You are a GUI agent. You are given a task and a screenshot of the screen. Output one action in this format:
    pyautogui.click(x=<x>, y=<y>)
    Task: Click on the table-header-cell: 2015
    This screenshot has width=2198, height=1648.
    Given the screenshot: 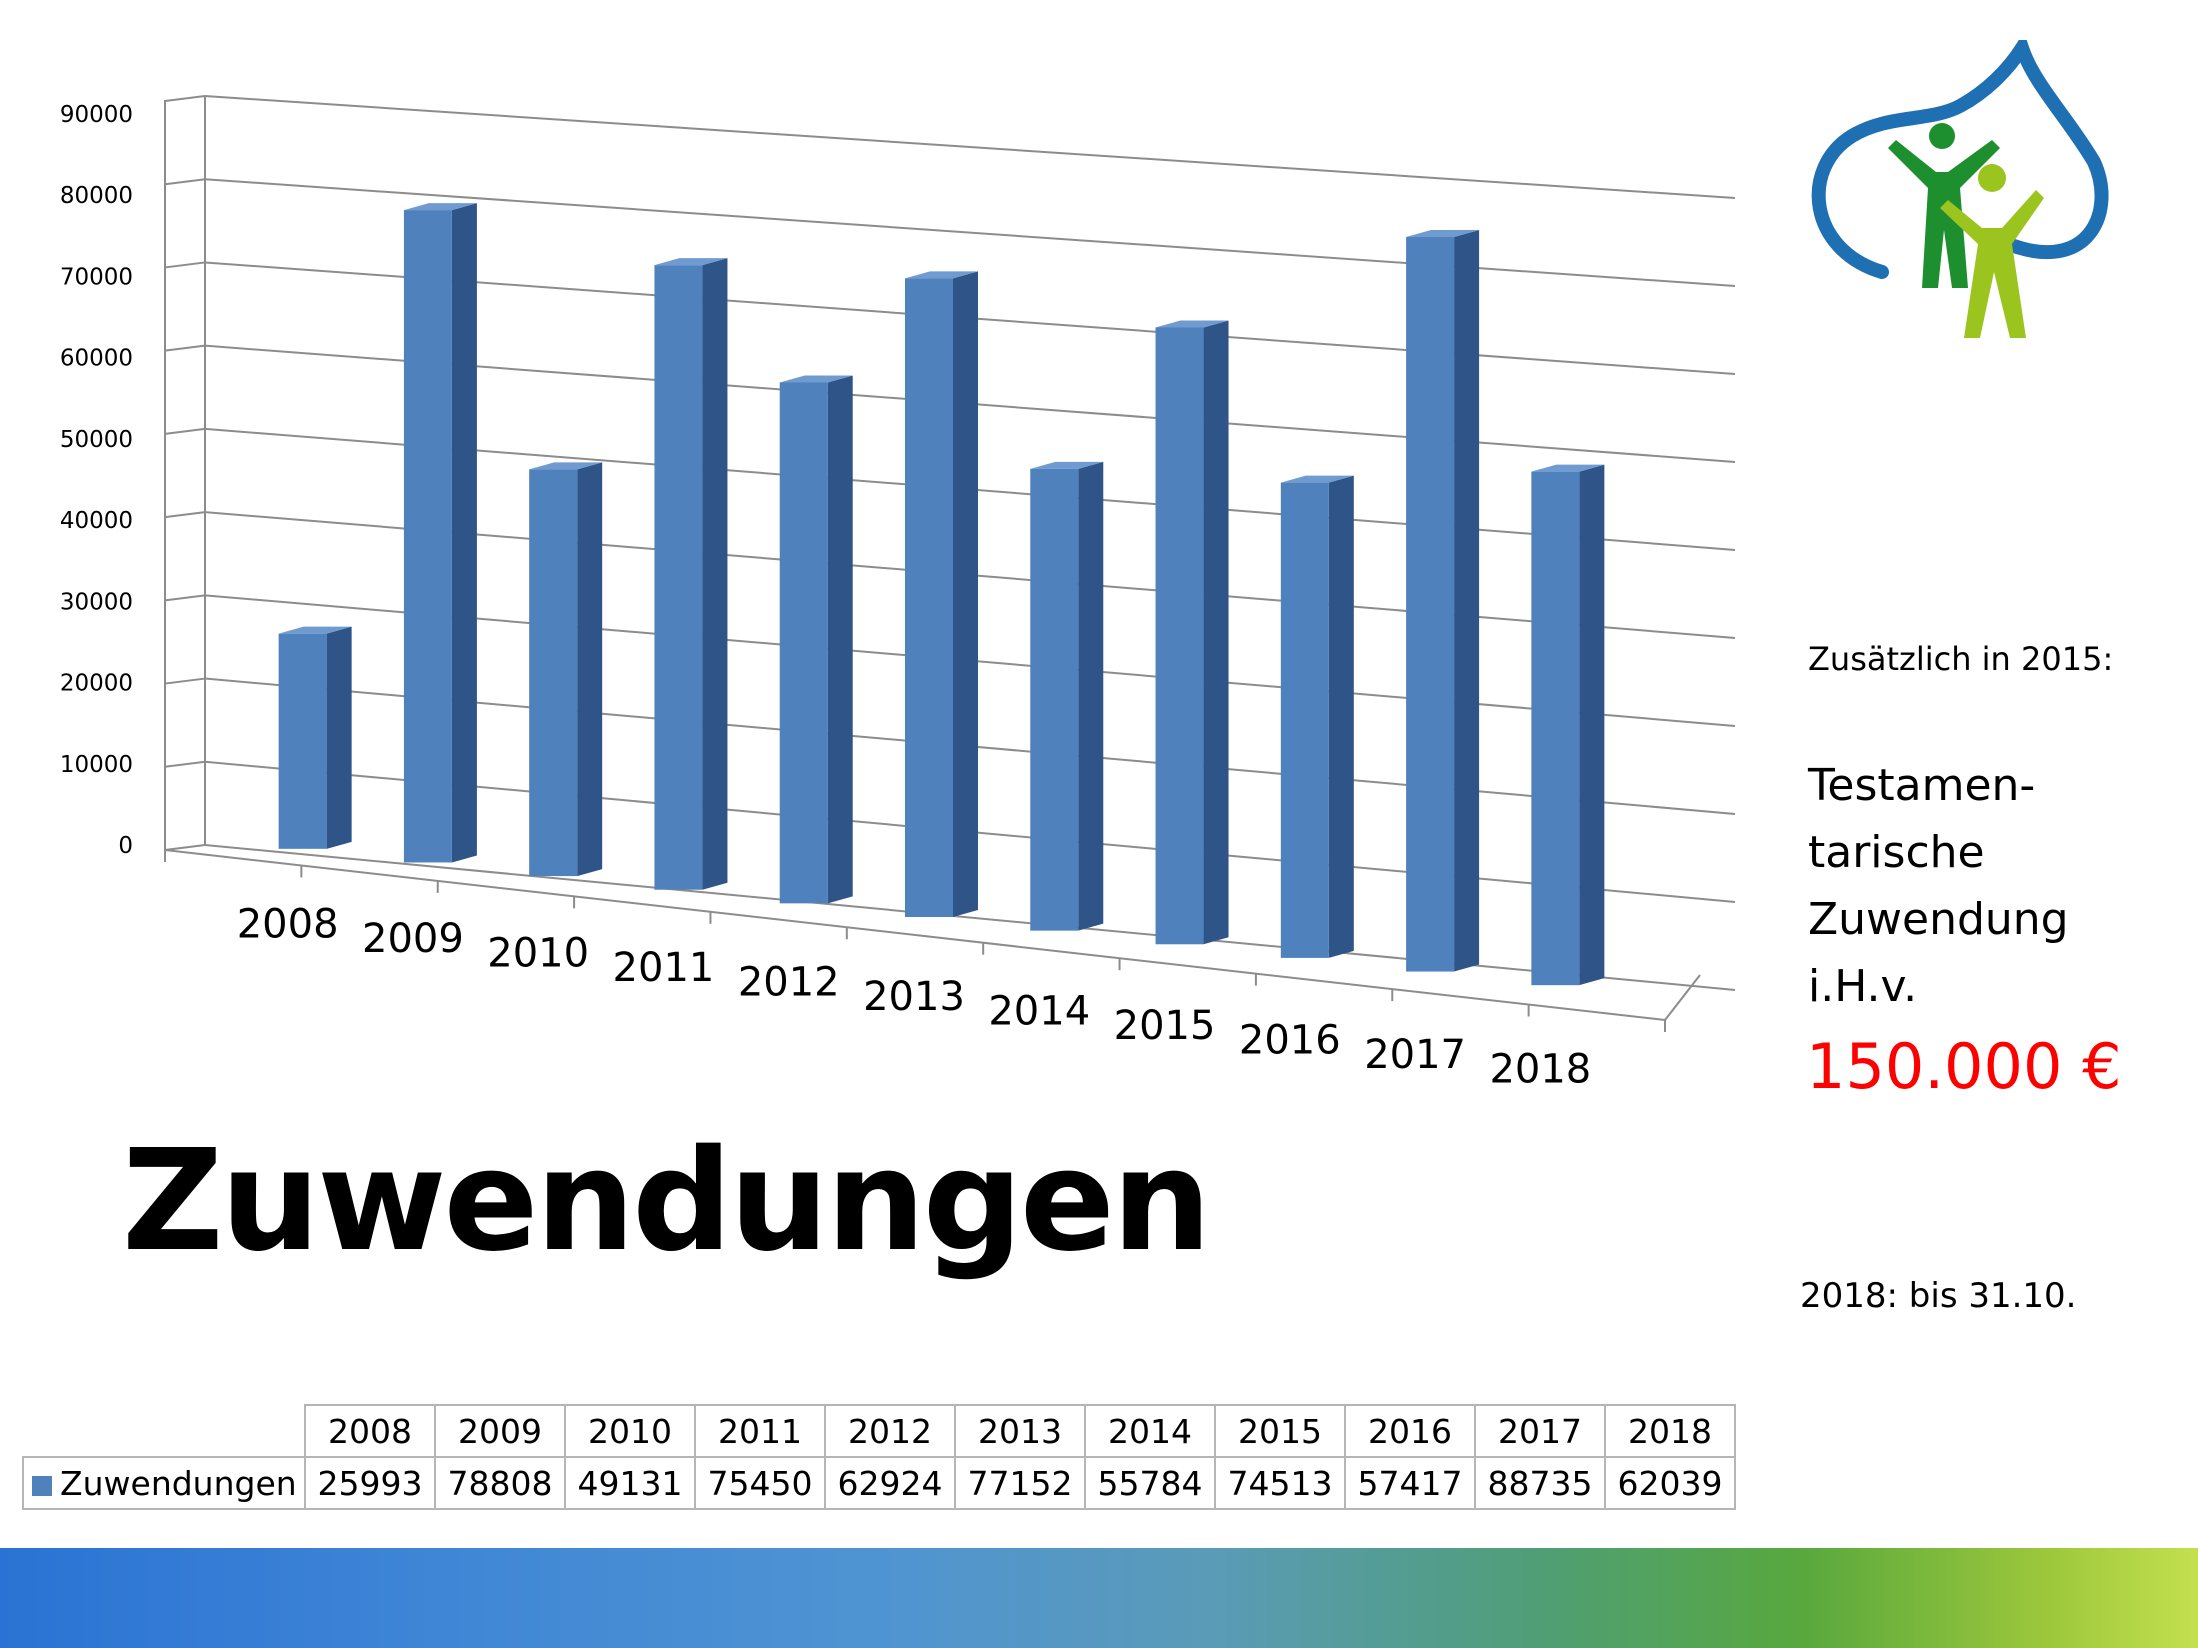 What is the action you would take?
    pyautogui.click(x=1280, y=1431)
    